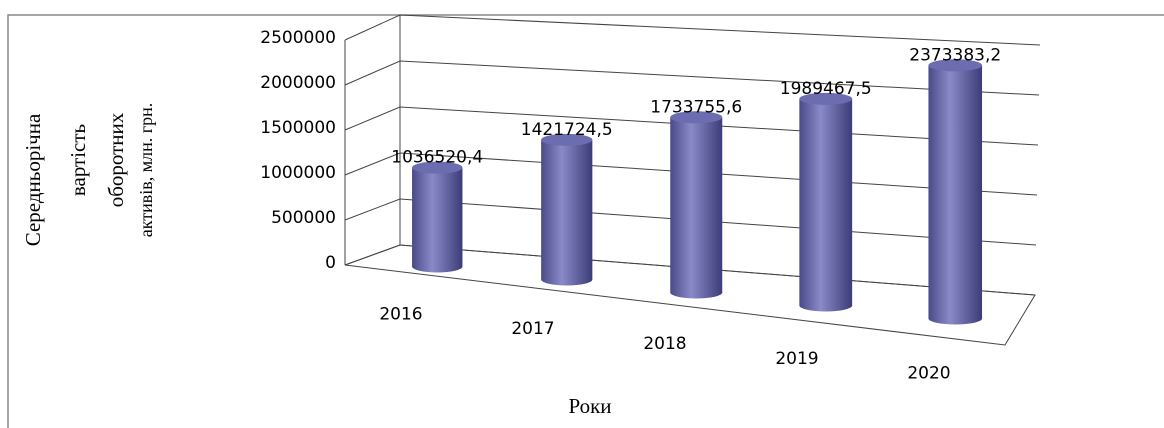 This screenshot has width=1164, height=428. I want to click on y-tick-label: 500000, so click(303, 218).